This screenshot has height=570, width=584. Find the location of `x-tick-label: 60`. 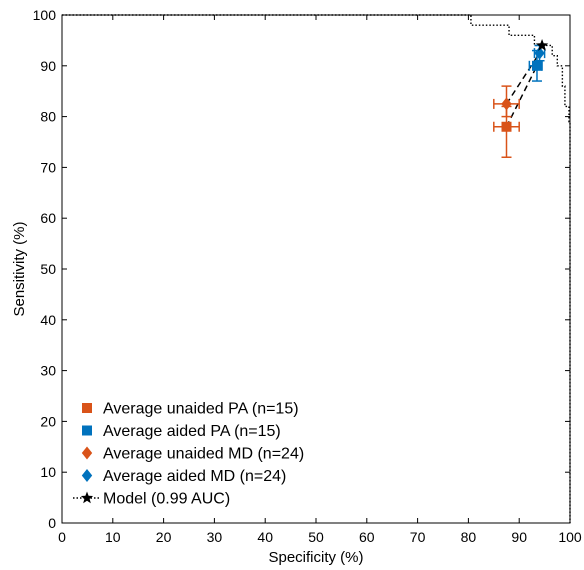

x-tick-label: 60 is located at coordinates (367, 537).